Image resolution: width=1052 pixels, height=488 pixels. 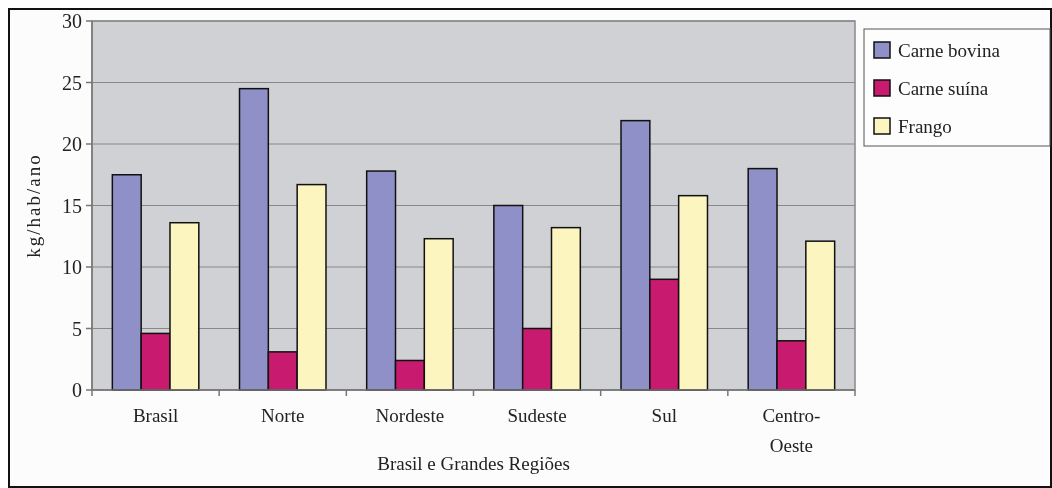 I want to click on y-tick-label: 0, so click(x=77, y=390).